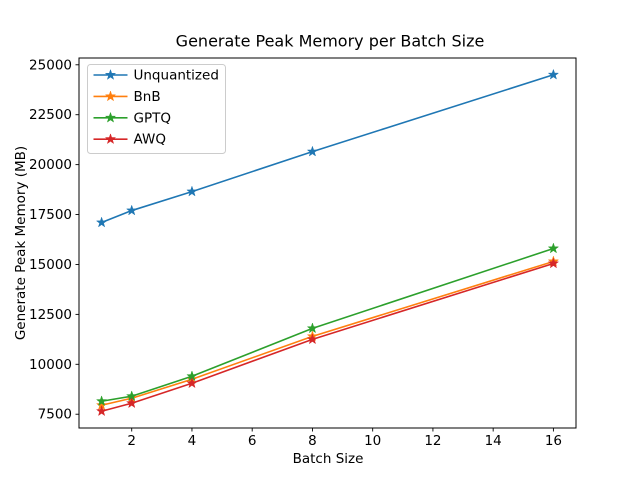  I want to click on x-tick-label: 16, so click(553, 441).